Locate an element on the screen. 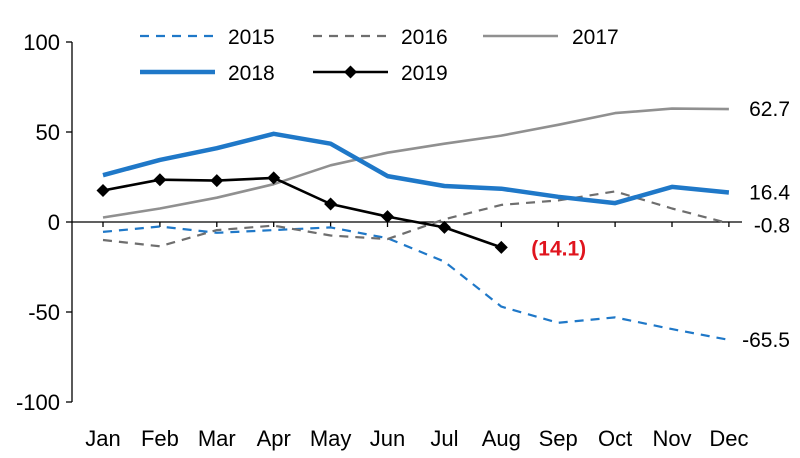  marker-2019-Apr is located at coordinates (274, 178).